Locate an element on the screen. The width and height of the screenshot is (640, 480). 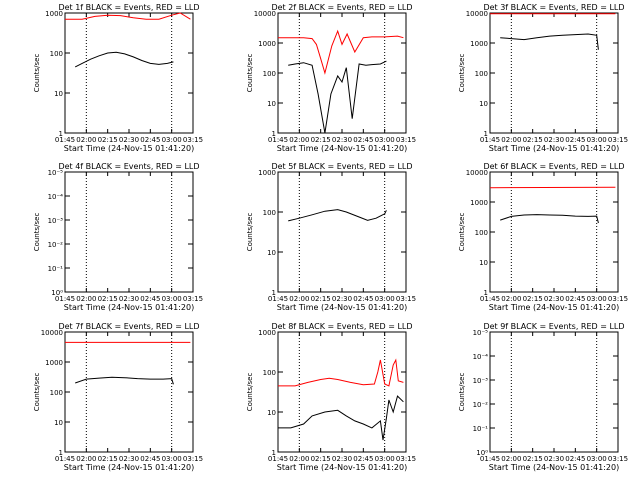
panel-title: Det 9f BLACK = Events, RED = LLD is located at coordinates (553, 326).